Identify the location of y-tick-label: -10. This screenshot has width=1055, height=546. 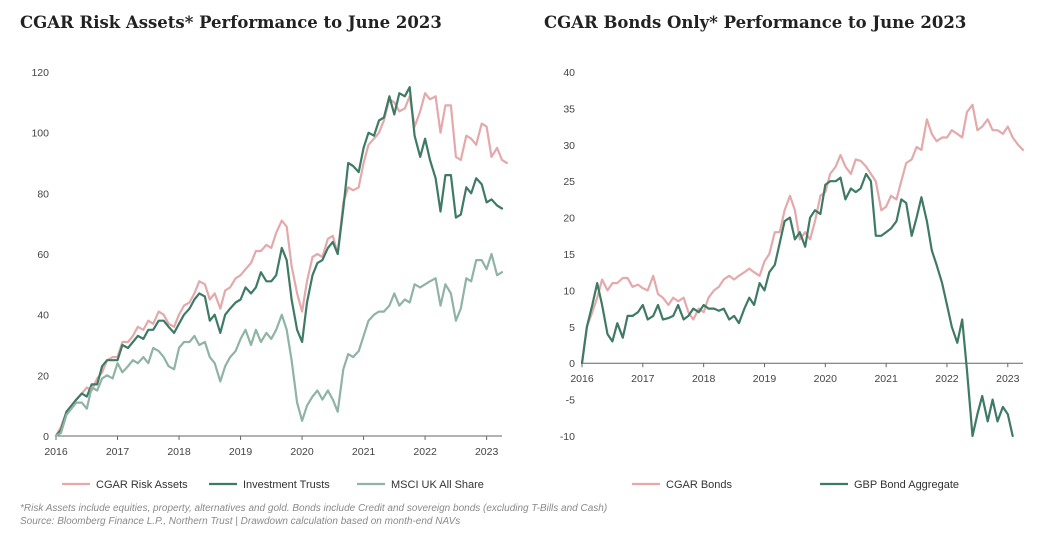
(567, 437).